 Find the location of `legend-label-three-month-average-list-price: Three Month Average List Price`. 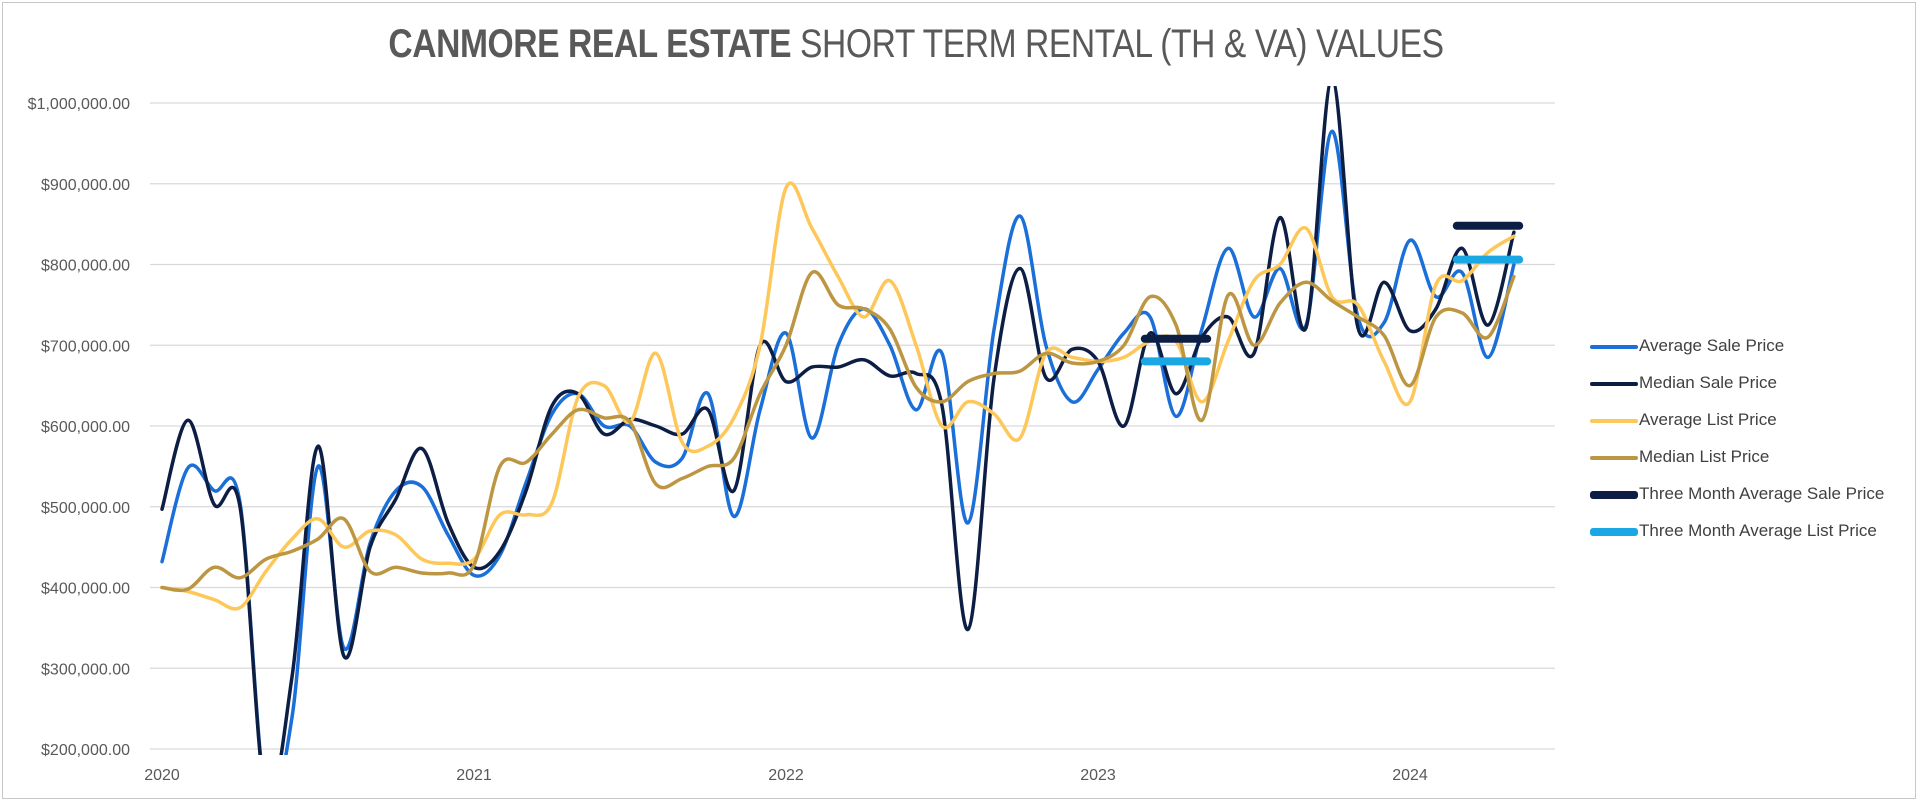

legend-label-three-month-average-list-price: Three Month Average List Price is located at coordinates (1758, 530).